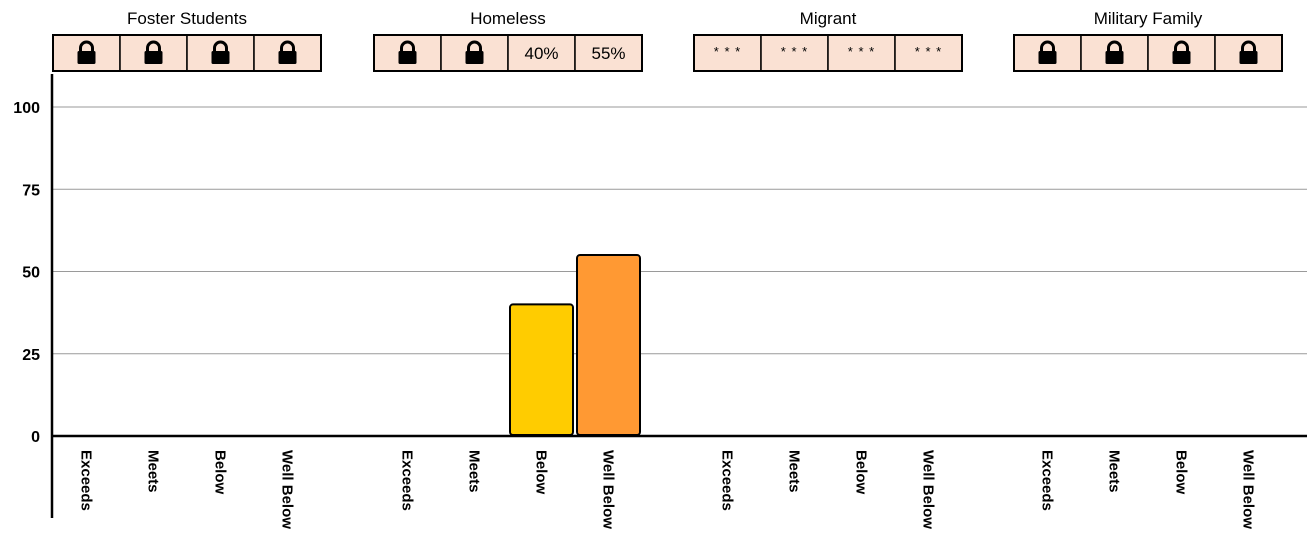 The image size is (1307, 557). Describe the element at coordinates (31, 190) in the screenshot. I see `y-tick-label: 75` at that location.